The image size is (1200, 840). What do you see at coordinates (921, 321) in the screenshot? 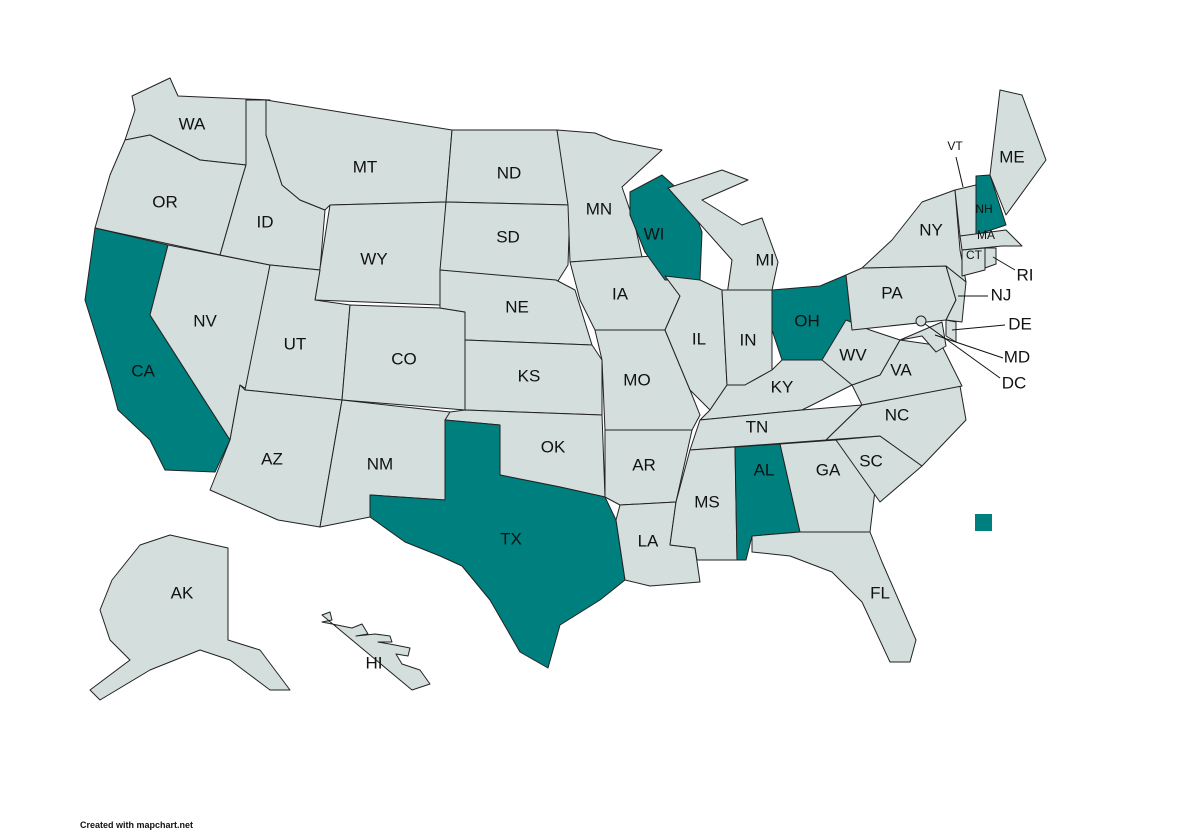
I see `dc-marker` at bounding box center [921, 321].